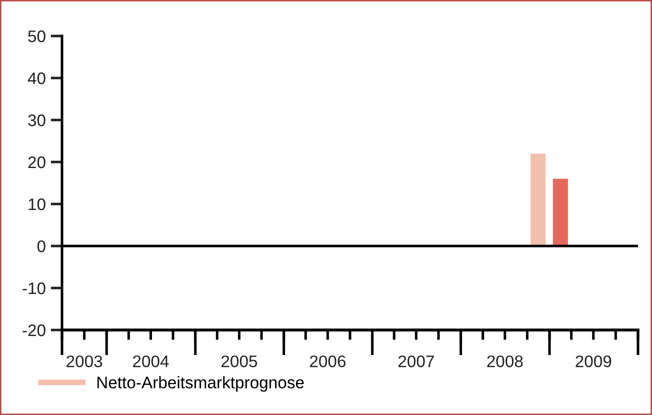  What do you see at coordinates (37, 36) in the screenshot?
I see `y-tick-label: 50` at bounding box center [37, 36].